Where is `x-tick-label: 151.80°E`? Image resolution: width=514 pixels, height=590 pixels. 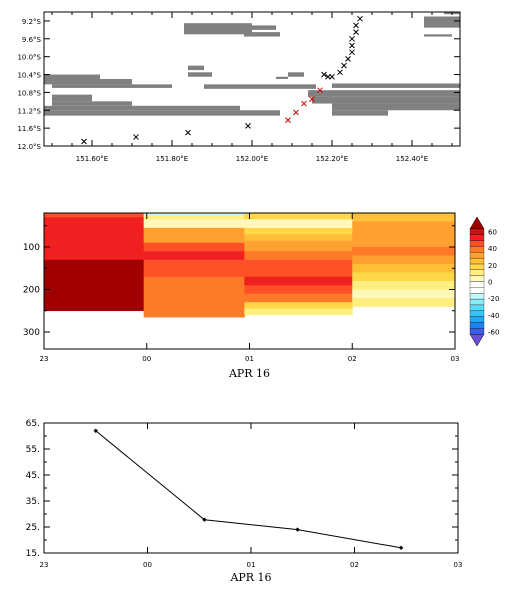
x-tick-label: 151.80°E is located at coordinates (172, 159).